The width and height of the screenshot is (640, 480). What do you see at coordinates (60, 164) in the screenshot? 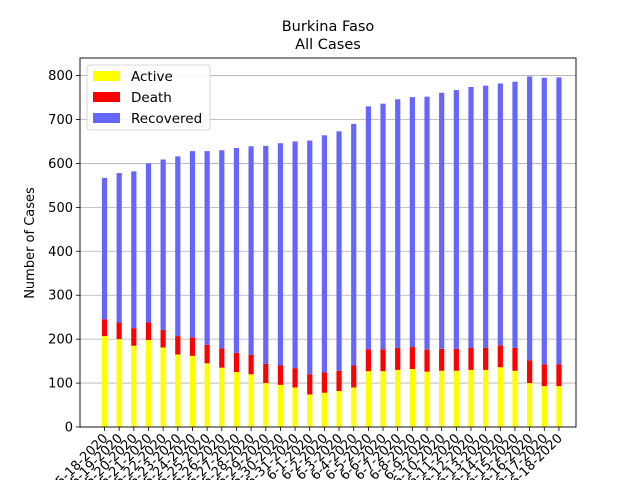
I see `y-tick-label: 600` at bounding box center [60, 164].